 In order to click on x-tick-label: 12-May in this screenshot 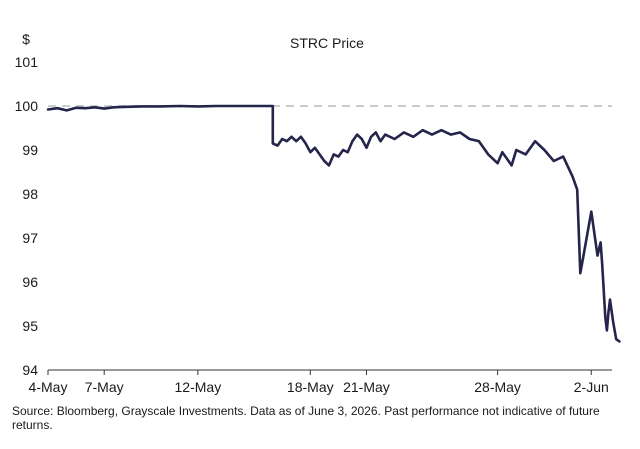, I will do `click(198, 387)`.